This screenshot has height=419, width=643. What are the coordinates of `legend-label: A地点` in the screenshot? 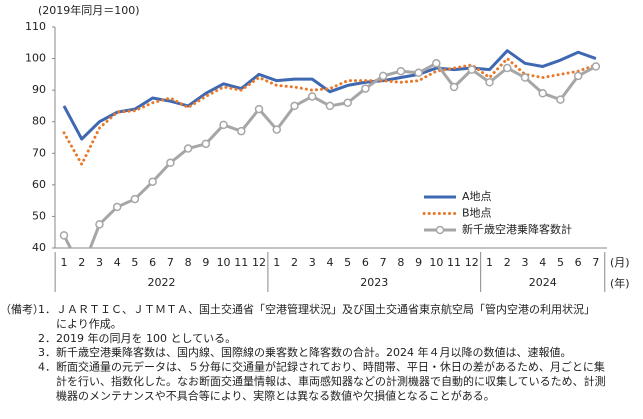 It's located at (477, 196).